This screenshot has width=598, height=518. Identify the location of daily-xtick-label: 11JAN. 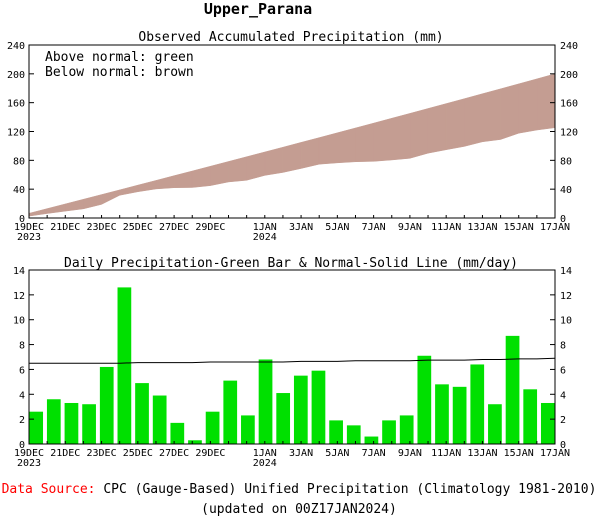
(446, 453).